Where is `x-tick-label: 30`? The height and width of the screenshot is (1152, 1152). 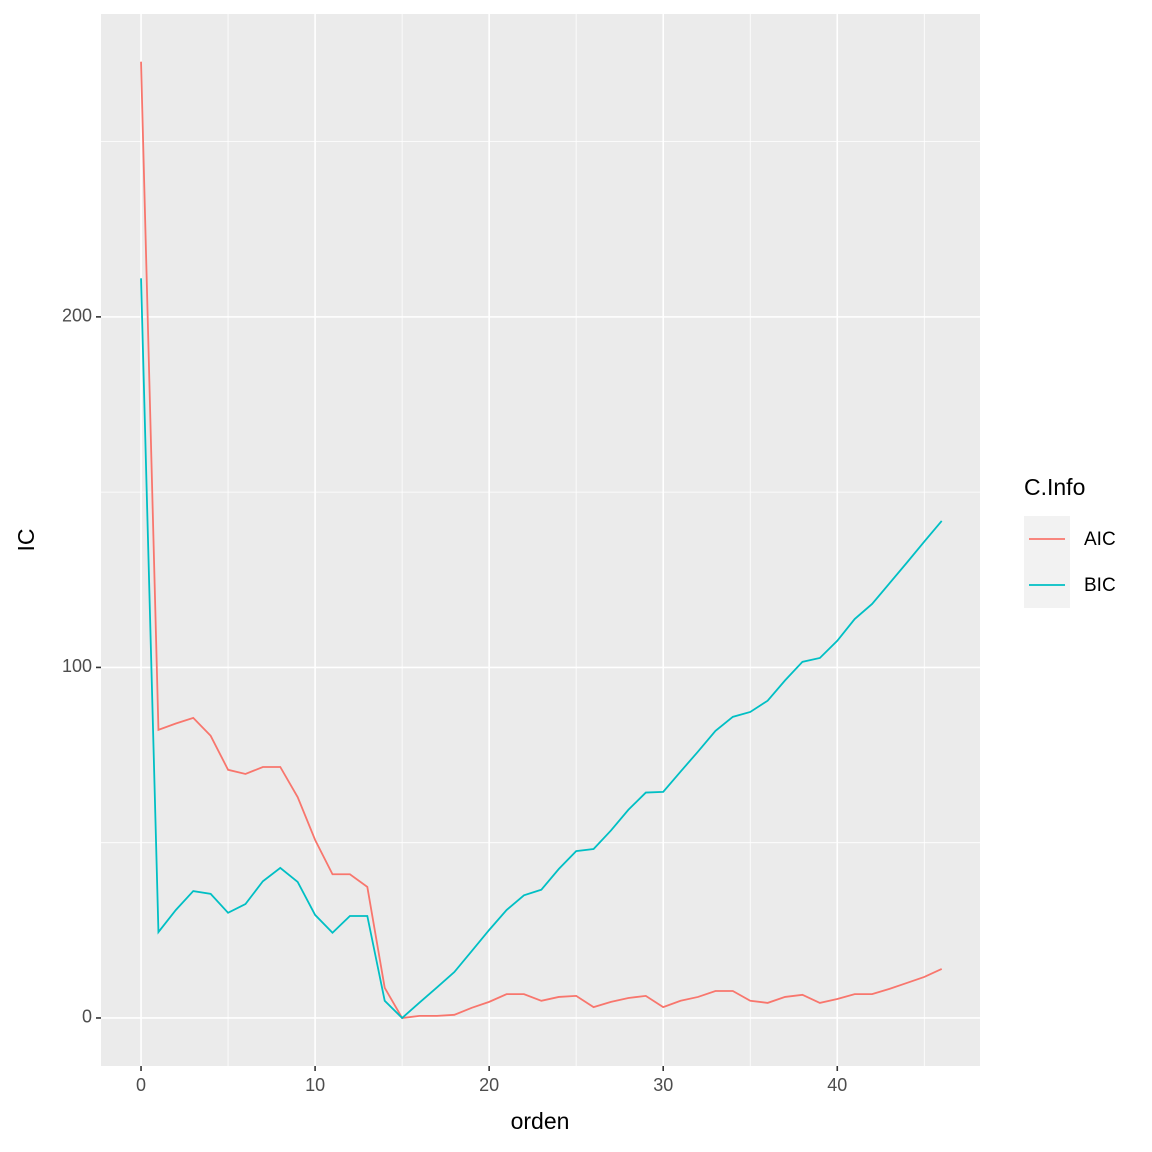 x-tick-label: 30 is located at coordinates (663, 1085).